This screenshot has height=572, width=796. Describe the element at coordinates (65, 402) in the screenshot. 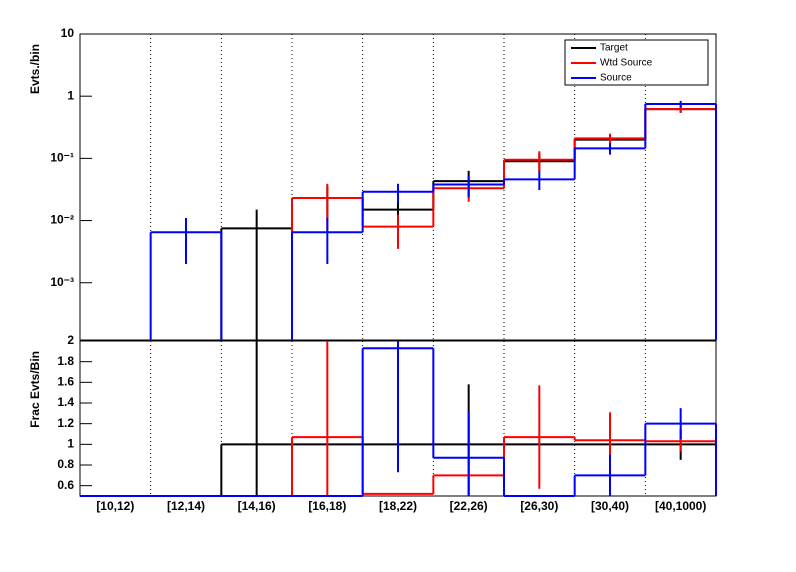

I see `y-tick-label: 1.4` at that location.